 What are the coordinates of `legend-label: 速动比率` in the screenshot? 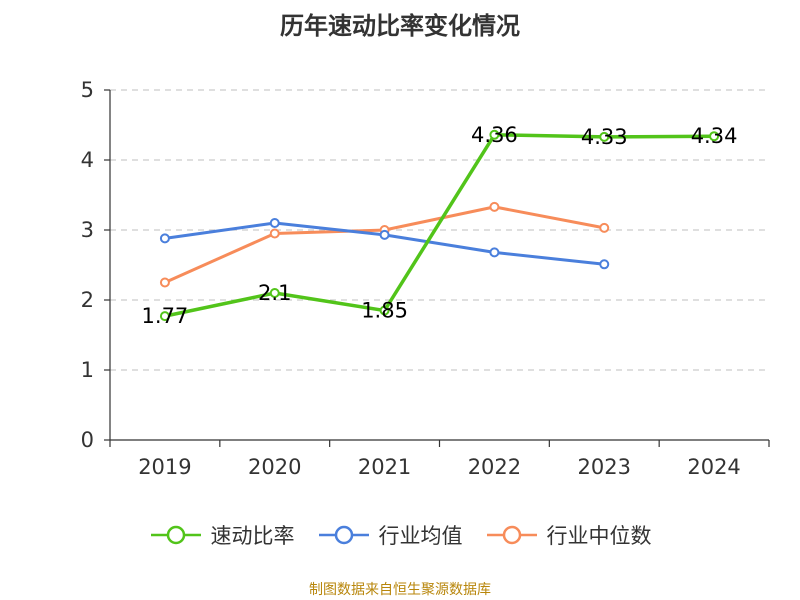 It's located at (252, 536).